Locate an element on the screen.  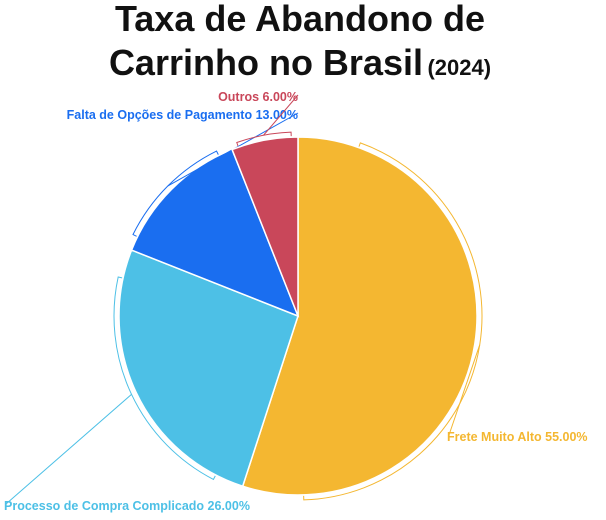
slice-value: 6.00% is located at coordinates (280, 97).